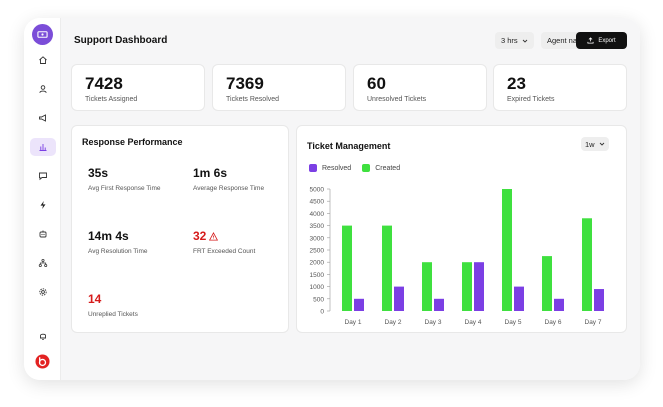 The image size is (663, 407). I want to click on sidebar-item-bots, so click(42, 234).